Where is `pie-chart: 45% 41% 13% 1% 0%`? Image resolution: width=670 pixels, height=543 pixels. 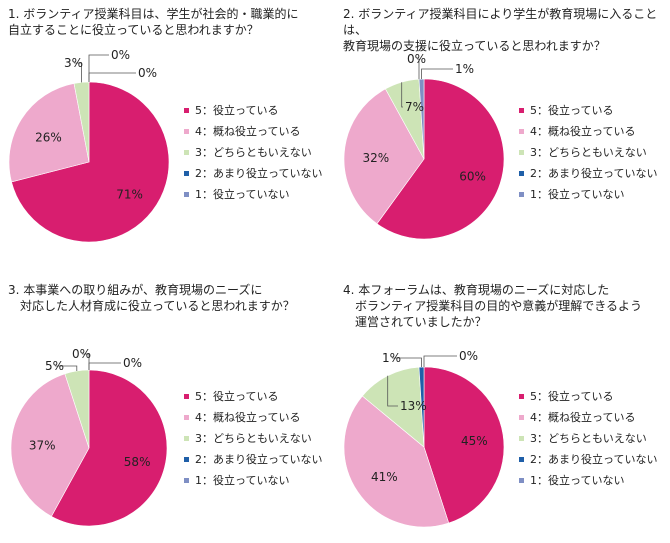
pie-chart: 45% 41% 13% 1% 0% is located at coordinates (424, 438).